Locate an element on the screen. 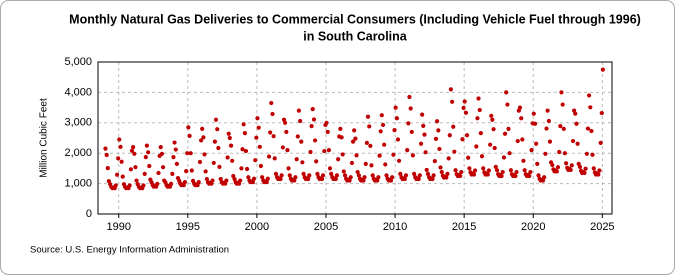  x-tick-label: 2015 is located at coordinates (464, 227).